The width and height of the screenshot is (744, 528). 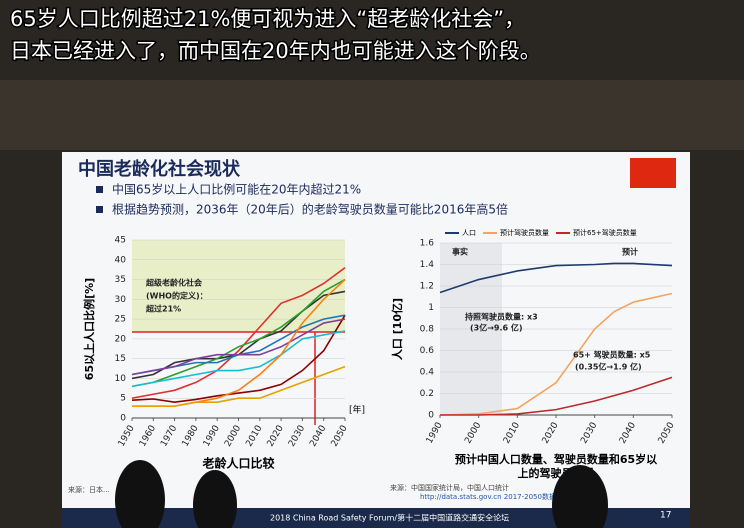 What do you see at coordinates (469, 233) in the screenshot?
I see `legend-label: 人口` at bounding box center [469, 233].